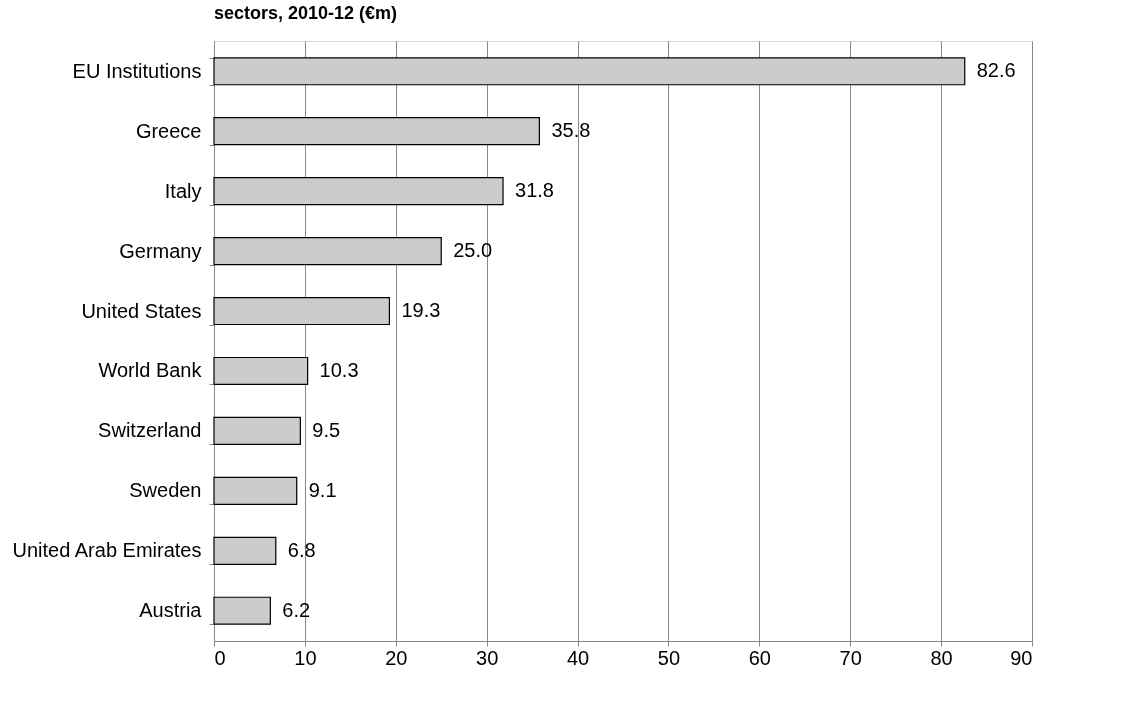  Describe the element at coordinates (150, 430) in the screenshot. I see `y-tick-label: Switzerland` at that location.